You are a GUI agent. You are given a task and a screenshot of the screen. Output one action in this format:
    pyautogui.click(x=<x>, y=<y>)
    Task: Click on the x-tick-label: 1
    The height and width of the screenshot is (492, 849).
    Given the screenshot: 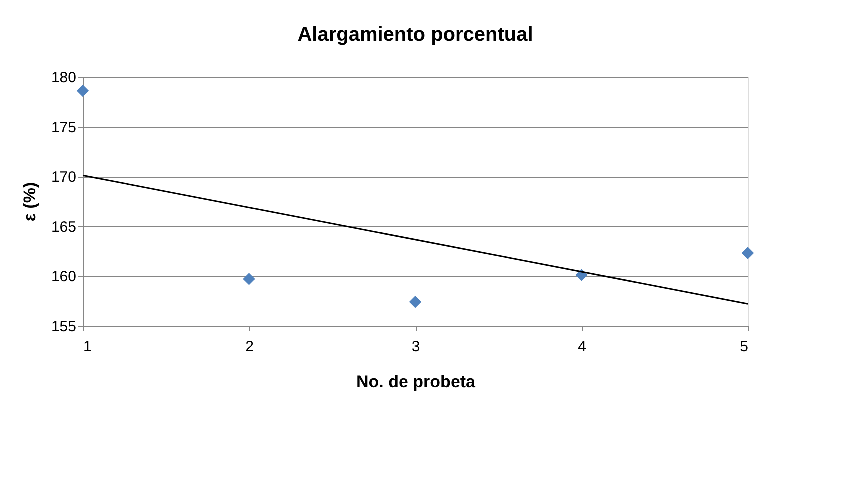 What is the action you would take?
    pyautogui.click(x=88, y=347)
    